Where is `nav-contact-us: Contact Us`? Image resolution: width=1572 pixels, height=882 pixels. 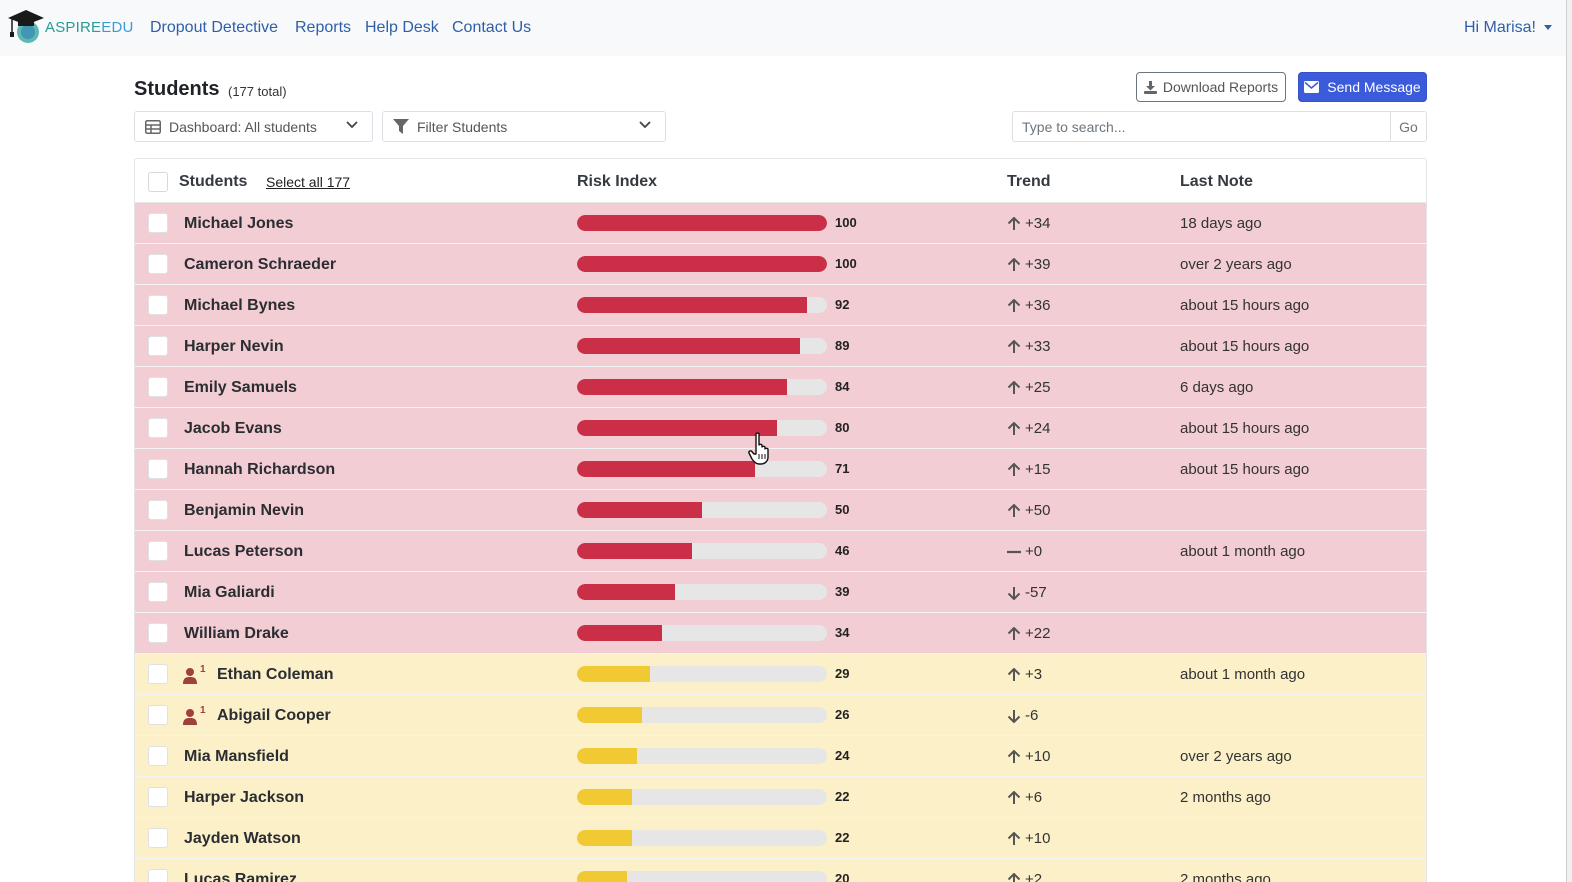
nav-contact-us: Contact Us is located at coordinates (492, 27).